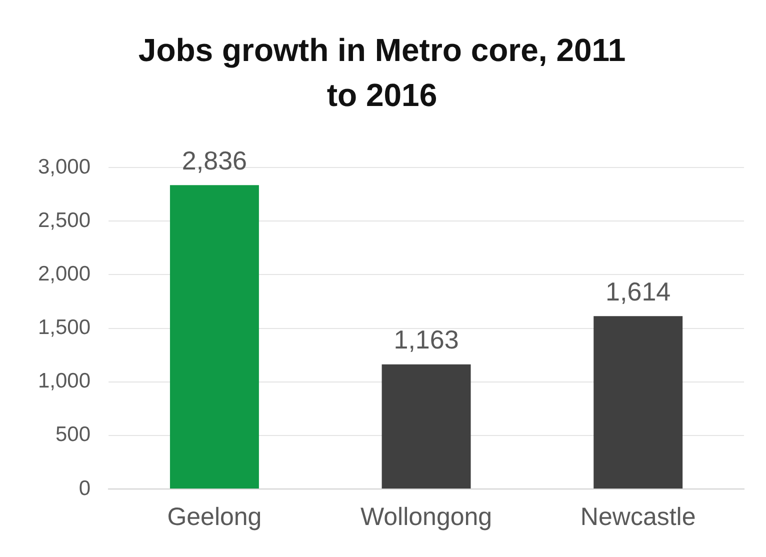  I want to click on data-label: 1,163, so click(426, 339).